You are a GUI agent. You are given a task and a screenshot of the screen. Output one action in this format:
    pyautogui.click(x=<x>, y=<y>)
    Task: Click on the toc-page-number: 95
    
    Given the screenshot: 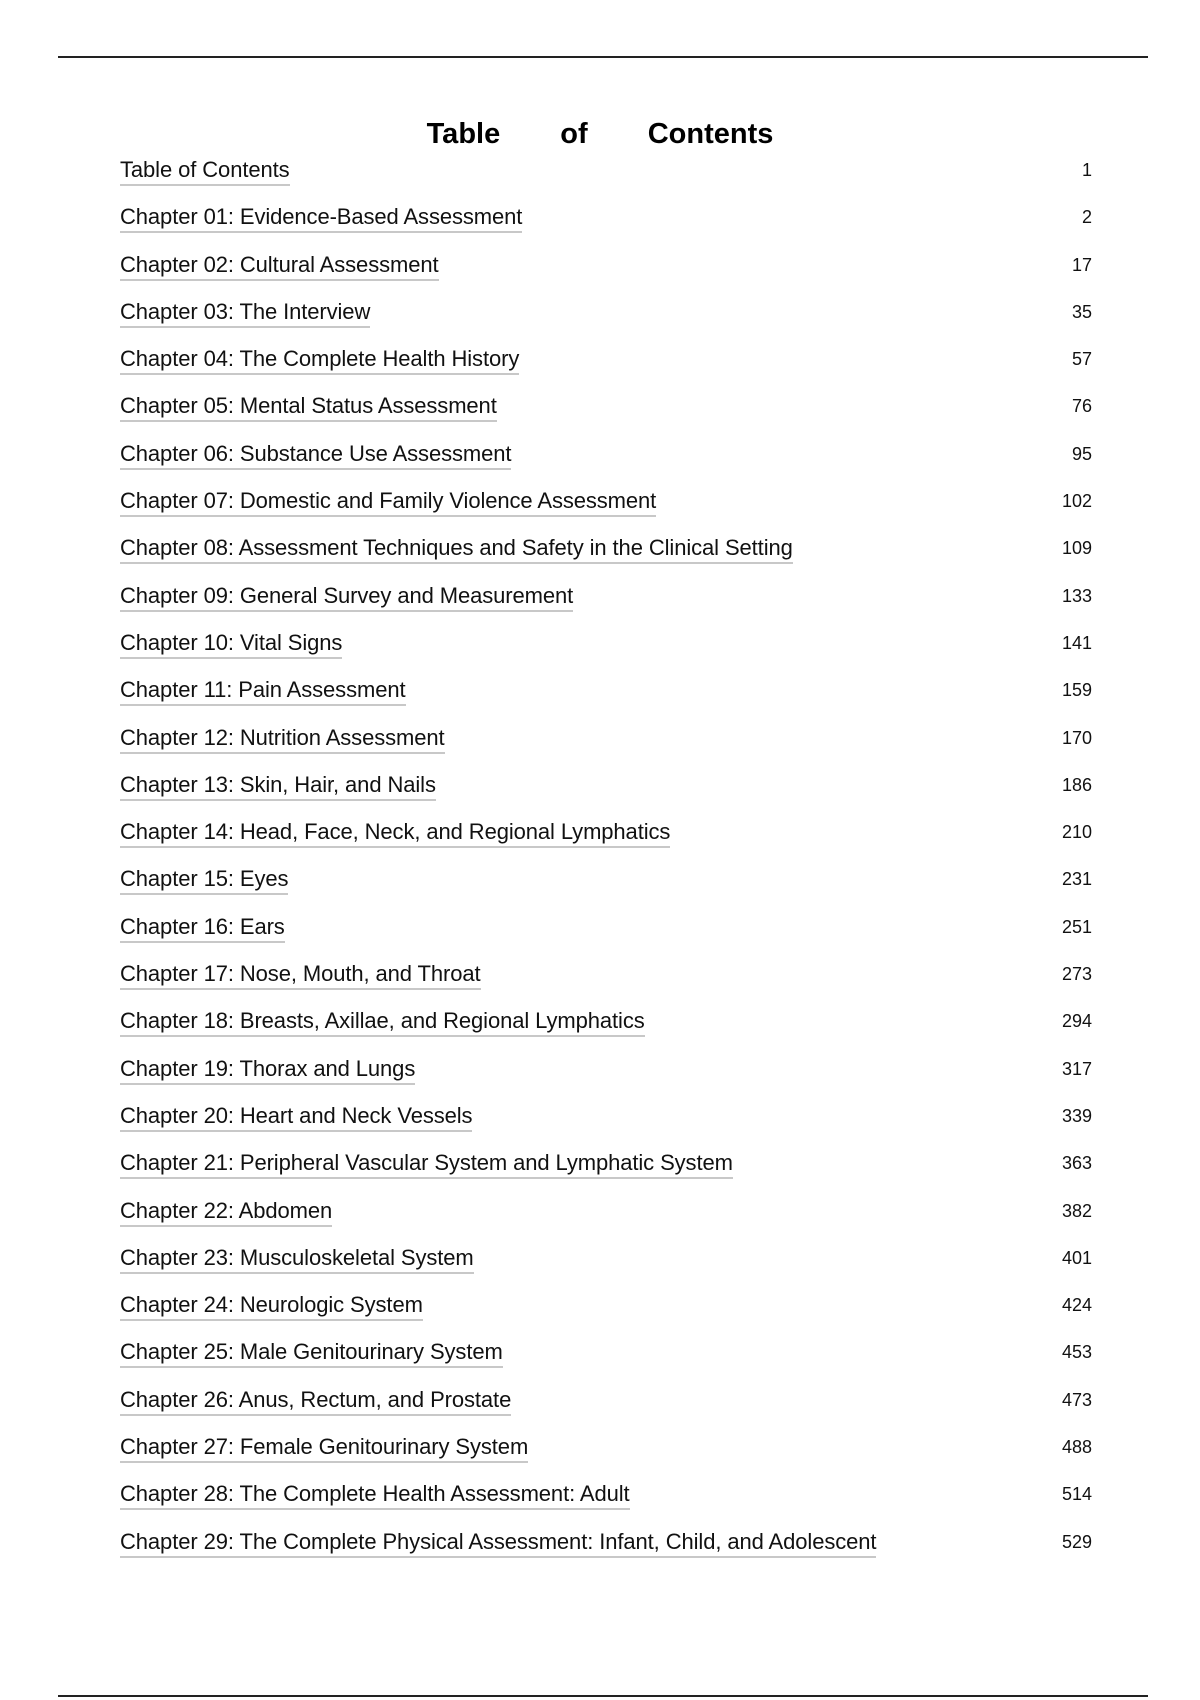 What is the action you would take?
    pyautogui.click(x=1081, y=453)
    